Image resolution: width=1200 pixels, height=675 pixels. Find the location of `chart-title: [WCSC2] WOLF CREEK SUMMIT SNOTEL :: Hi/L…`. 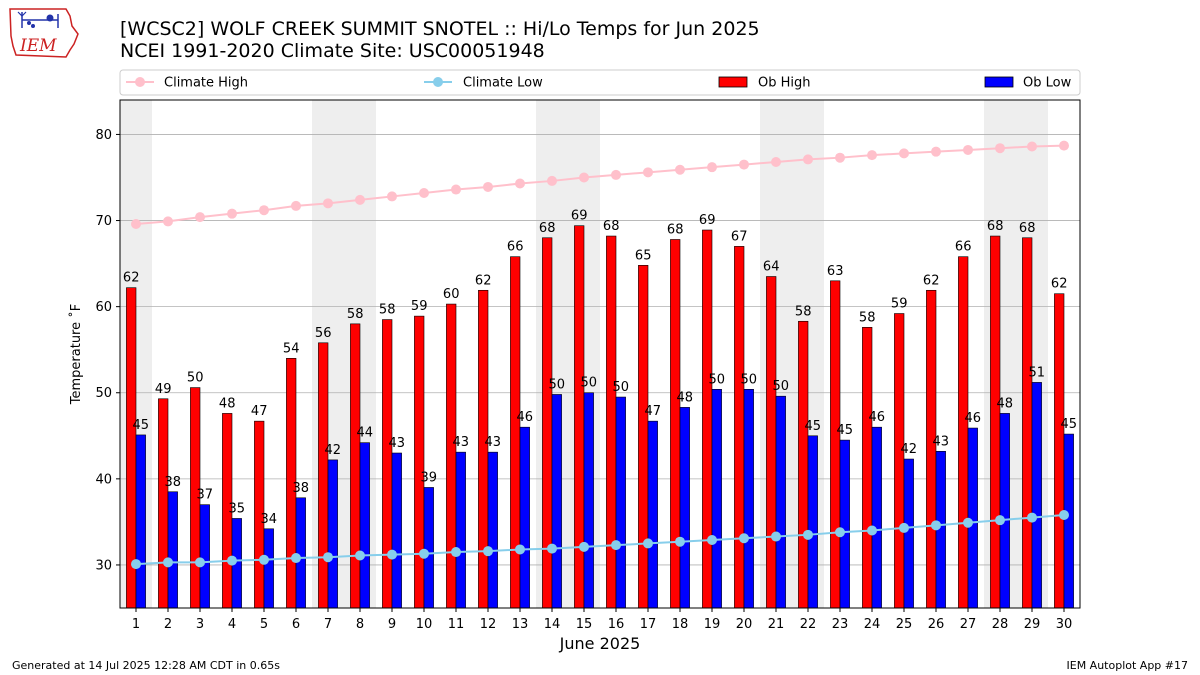

chart-title: [WCSC2] WOLF CREEK SUMMIT SNOTEL :: Hi/L… is located at coordinates (440, 29).